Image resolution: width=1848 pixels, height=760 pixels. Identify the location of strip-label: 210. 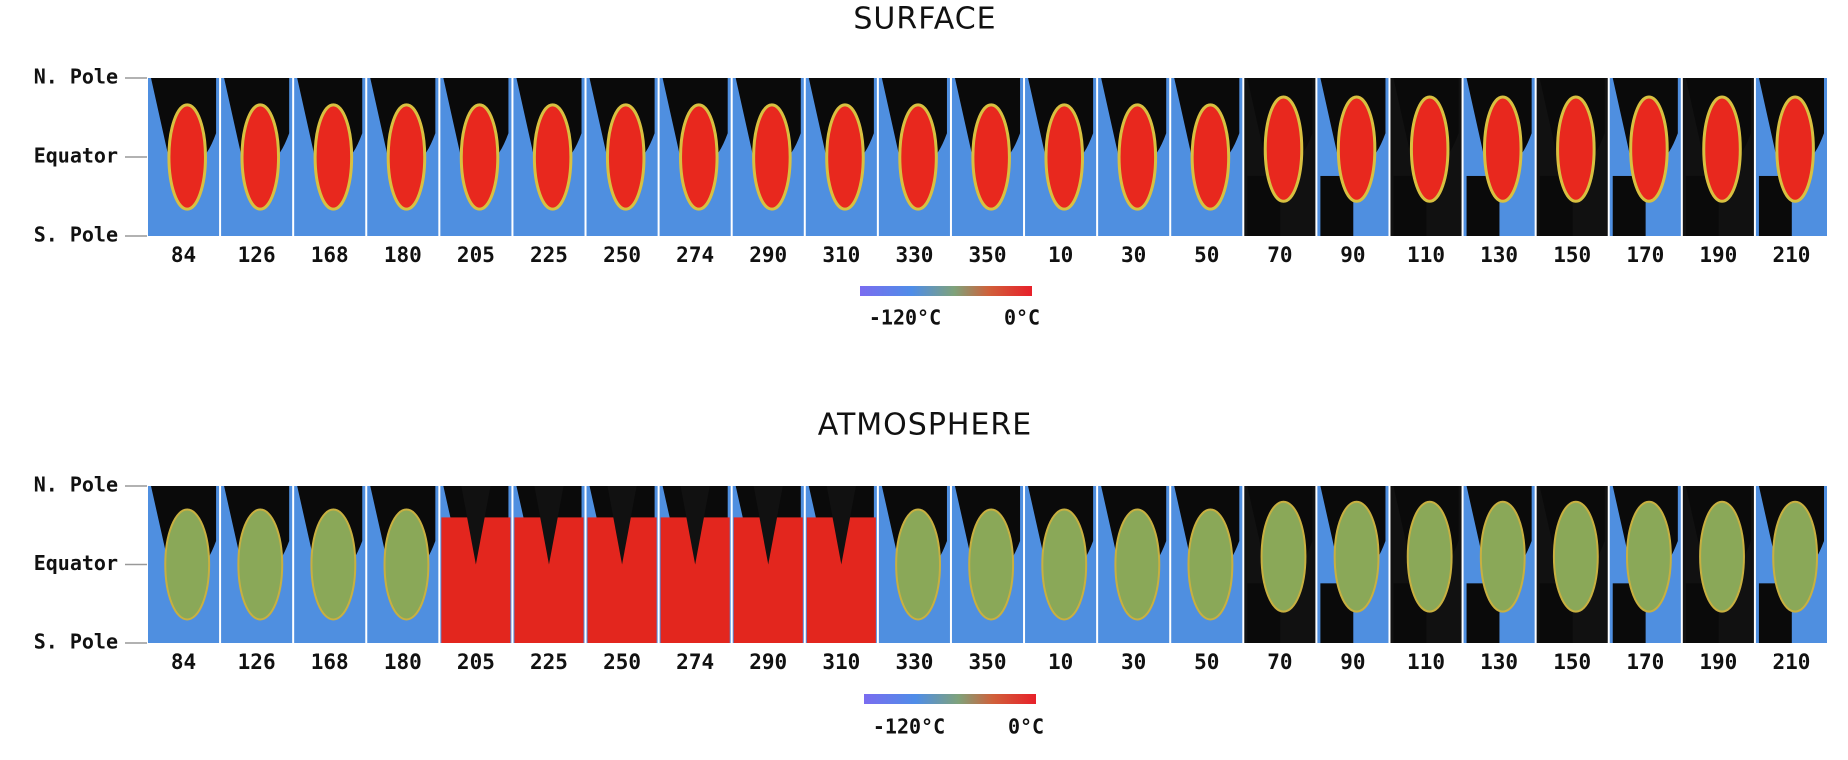
(1791, 255).